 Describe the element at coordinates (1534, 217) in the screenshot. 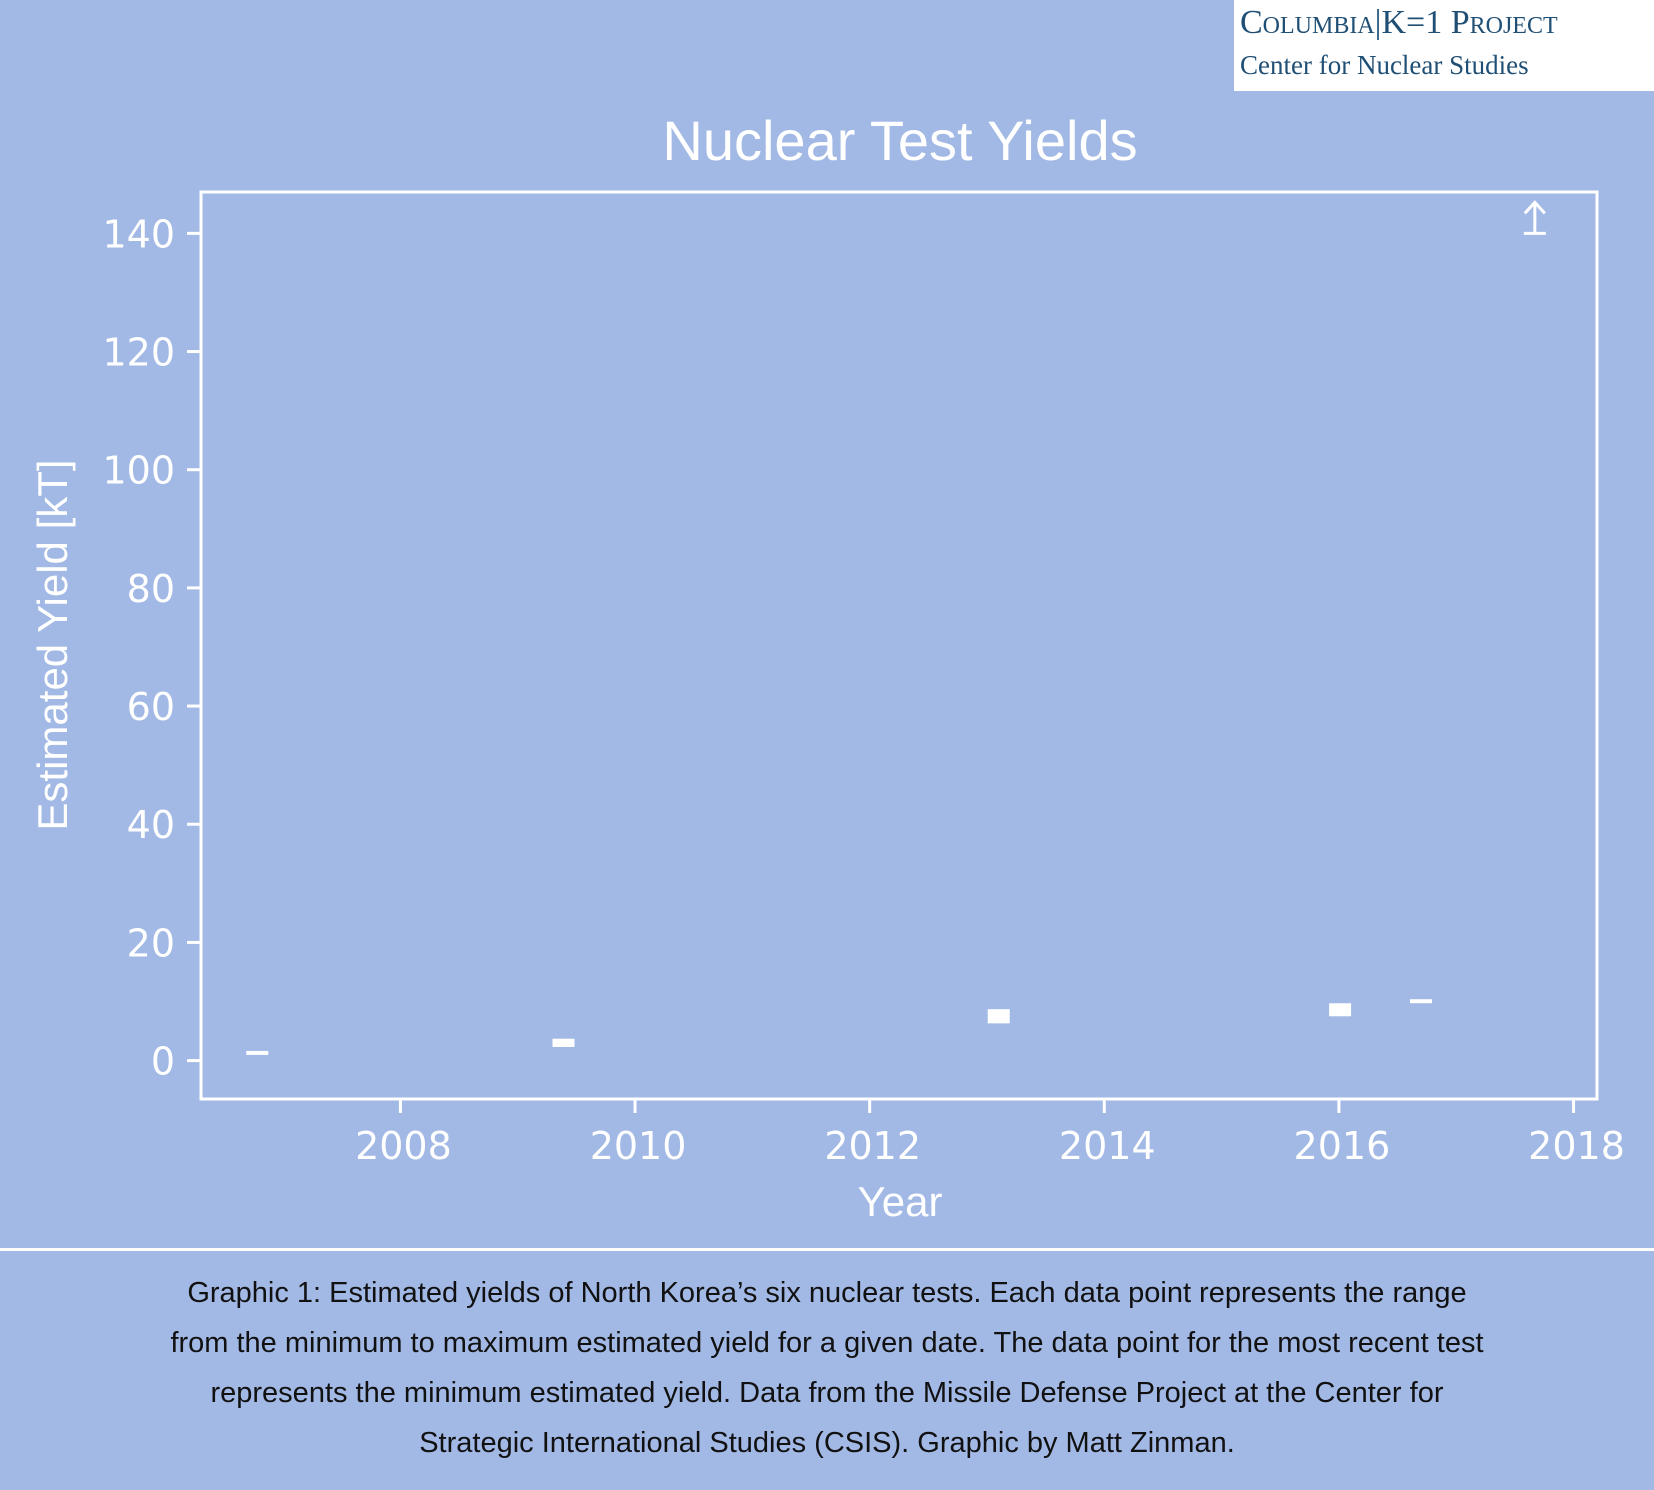

I see `lower-bound-arrow-marker` at that location.